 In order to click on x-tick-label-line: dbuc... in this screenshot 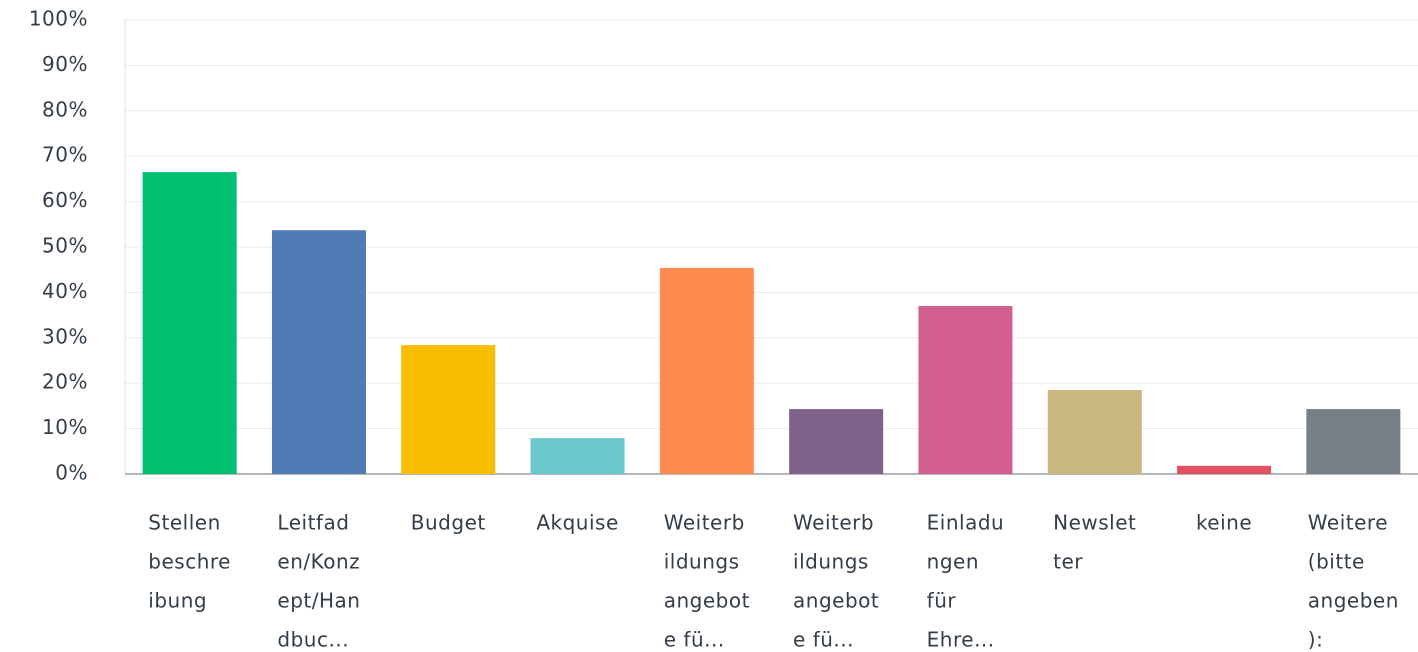, I will do `click(313, 640)`.